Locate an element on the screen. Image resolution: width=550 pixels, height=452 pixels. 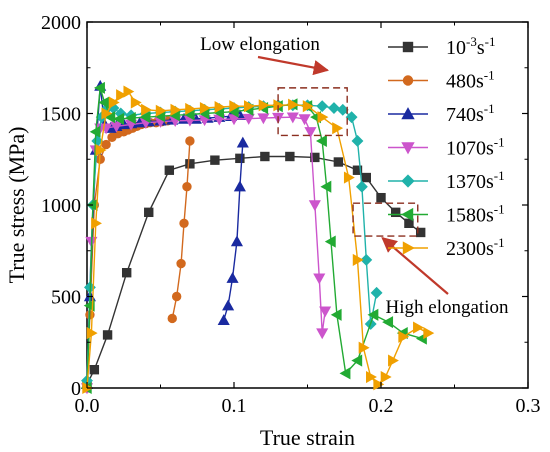
annotation-box is located at coordinates (312, 112).